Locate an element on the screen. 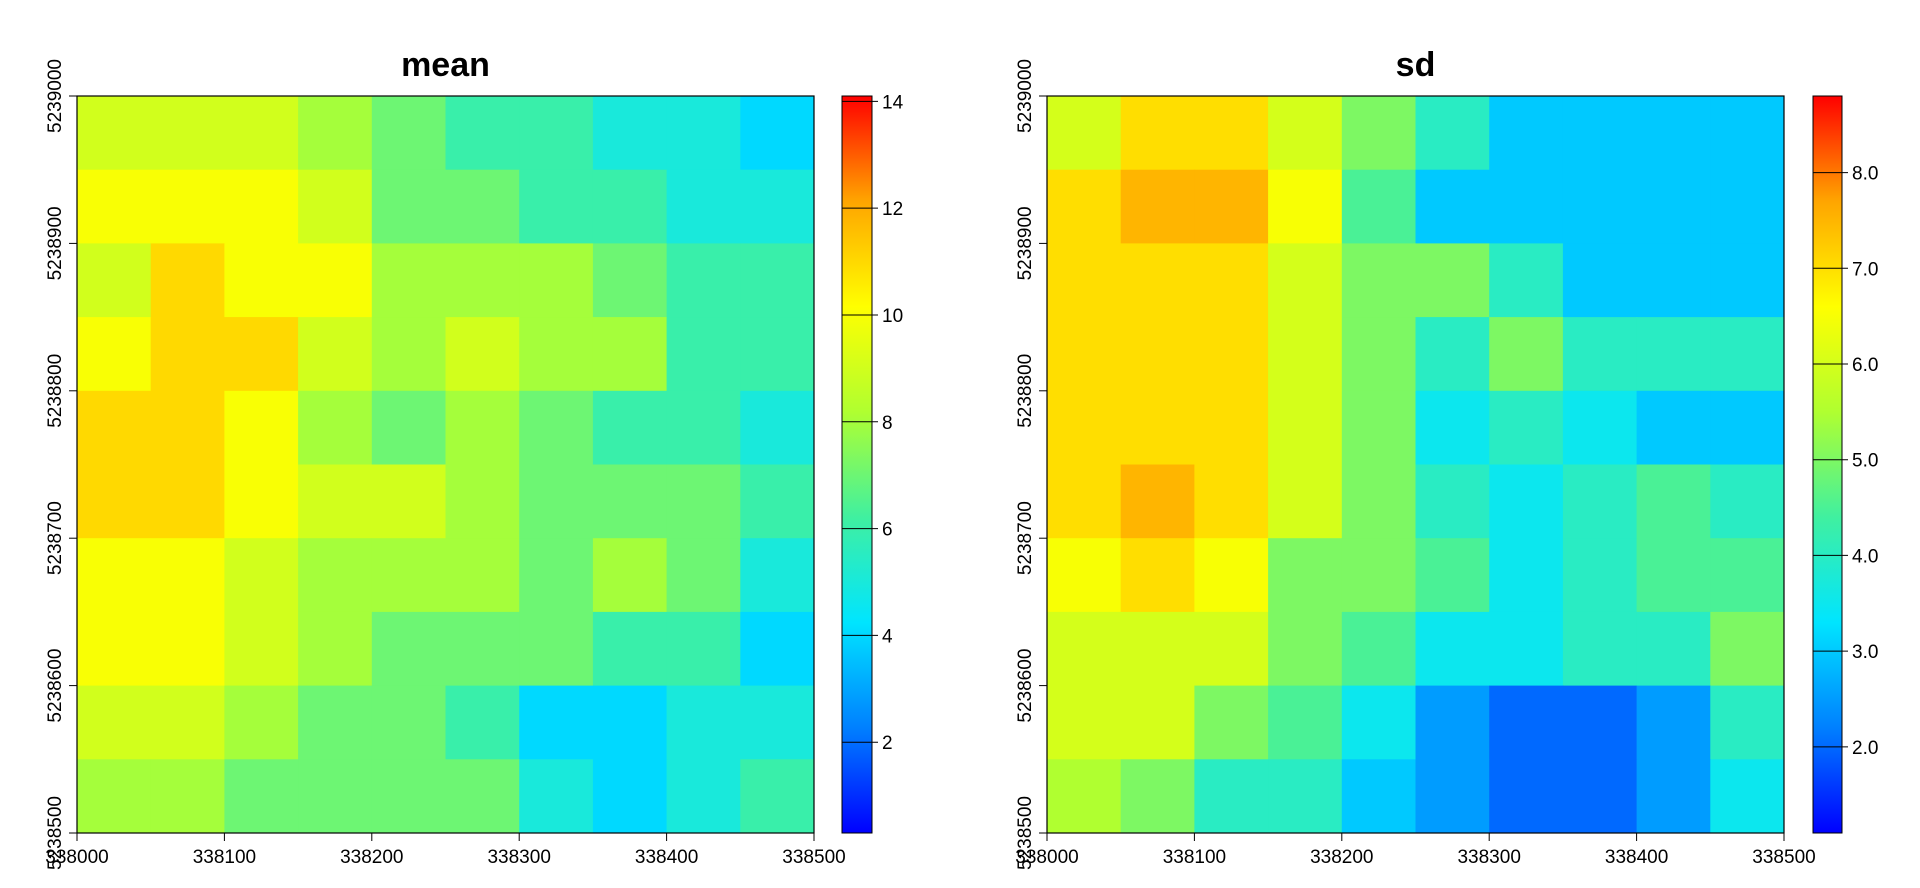  x-tick-label: 338000 is located at coordinates (1046, 857).